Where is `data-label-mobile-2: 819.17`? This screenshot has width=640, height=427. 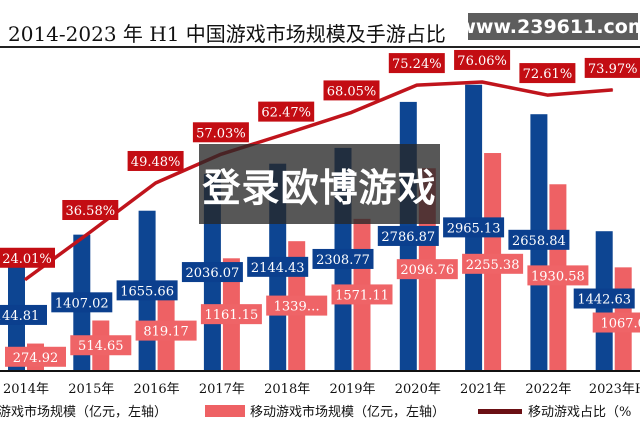 data-label-mobile-2: 819.17 is located at coordinates (166, 332).